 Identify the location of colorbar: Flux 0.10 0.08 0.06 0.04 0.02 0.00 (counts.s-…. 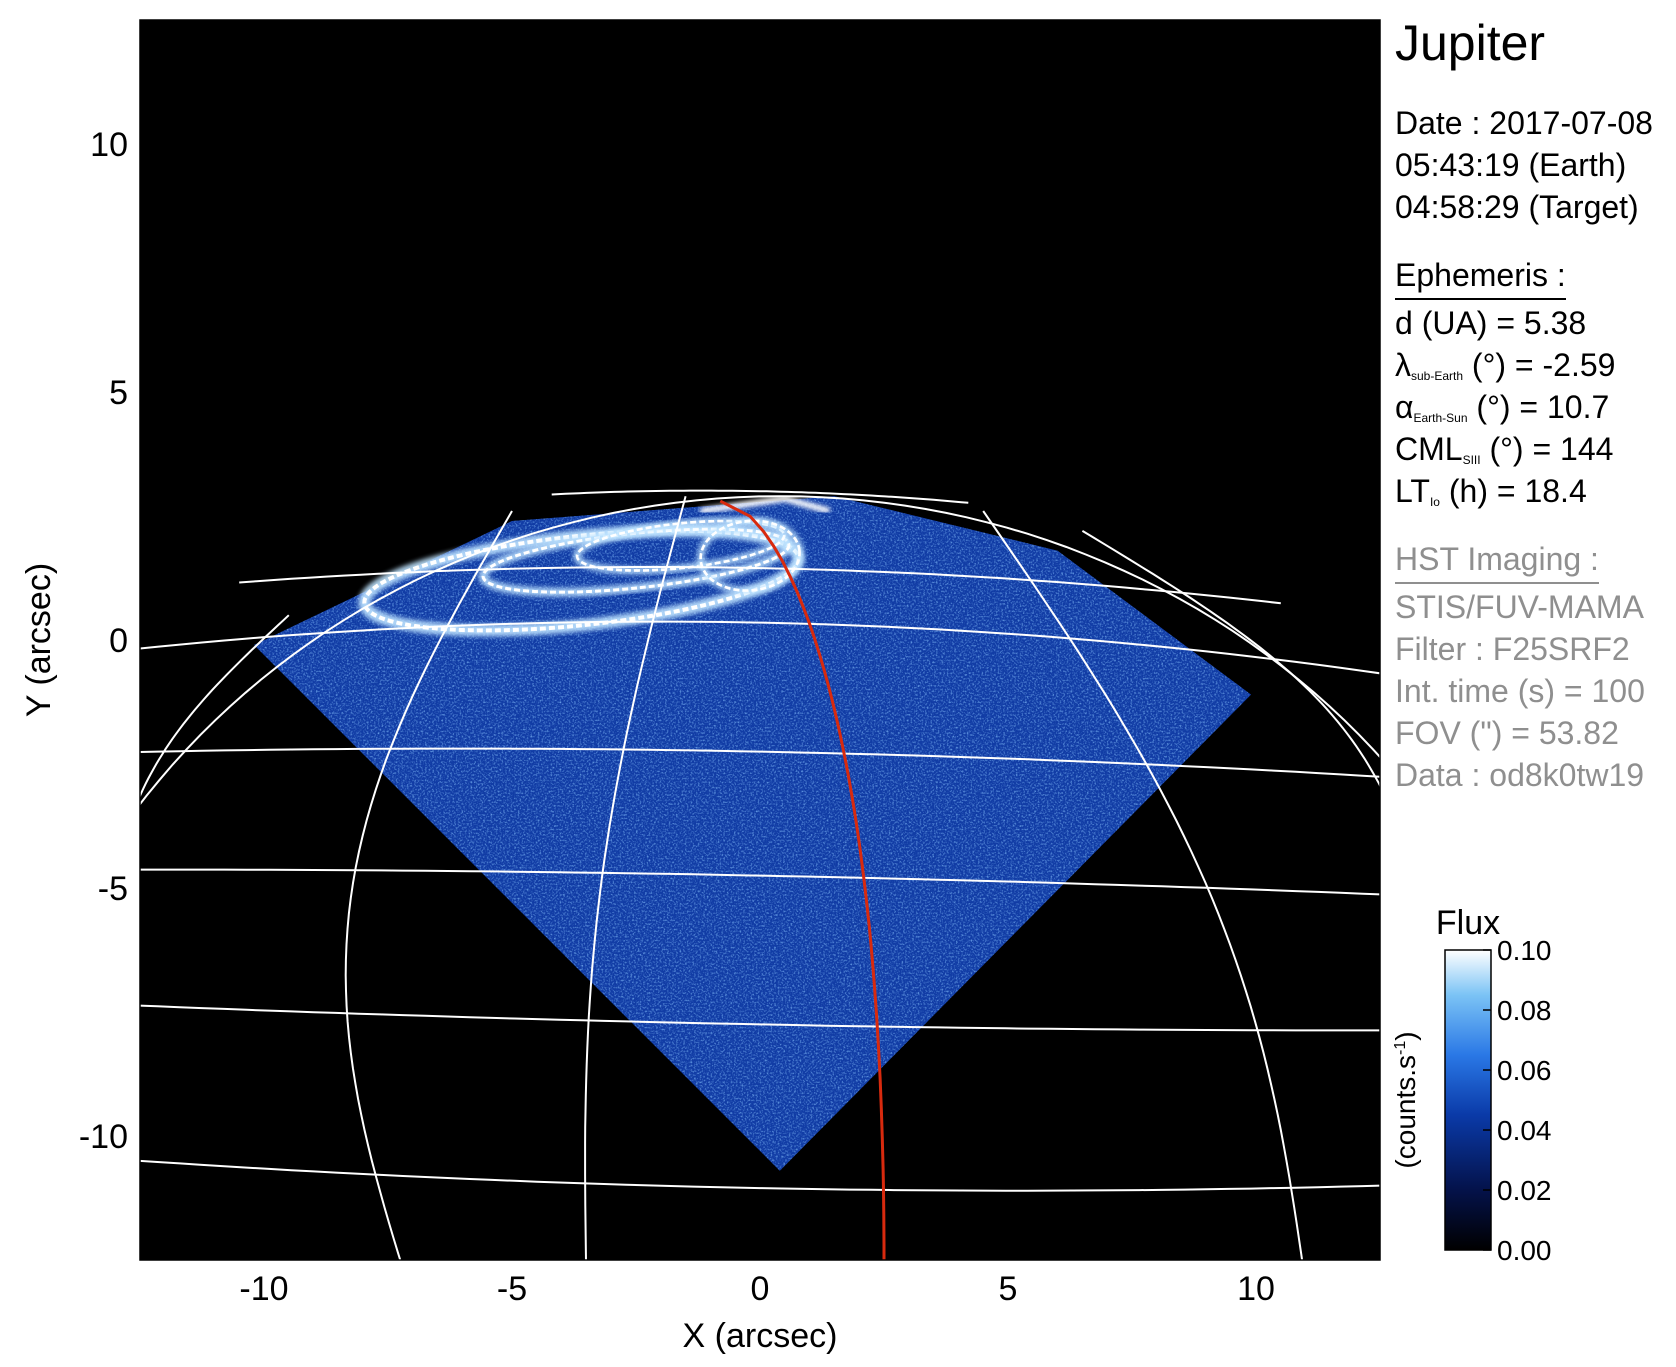
(1471, 1085).